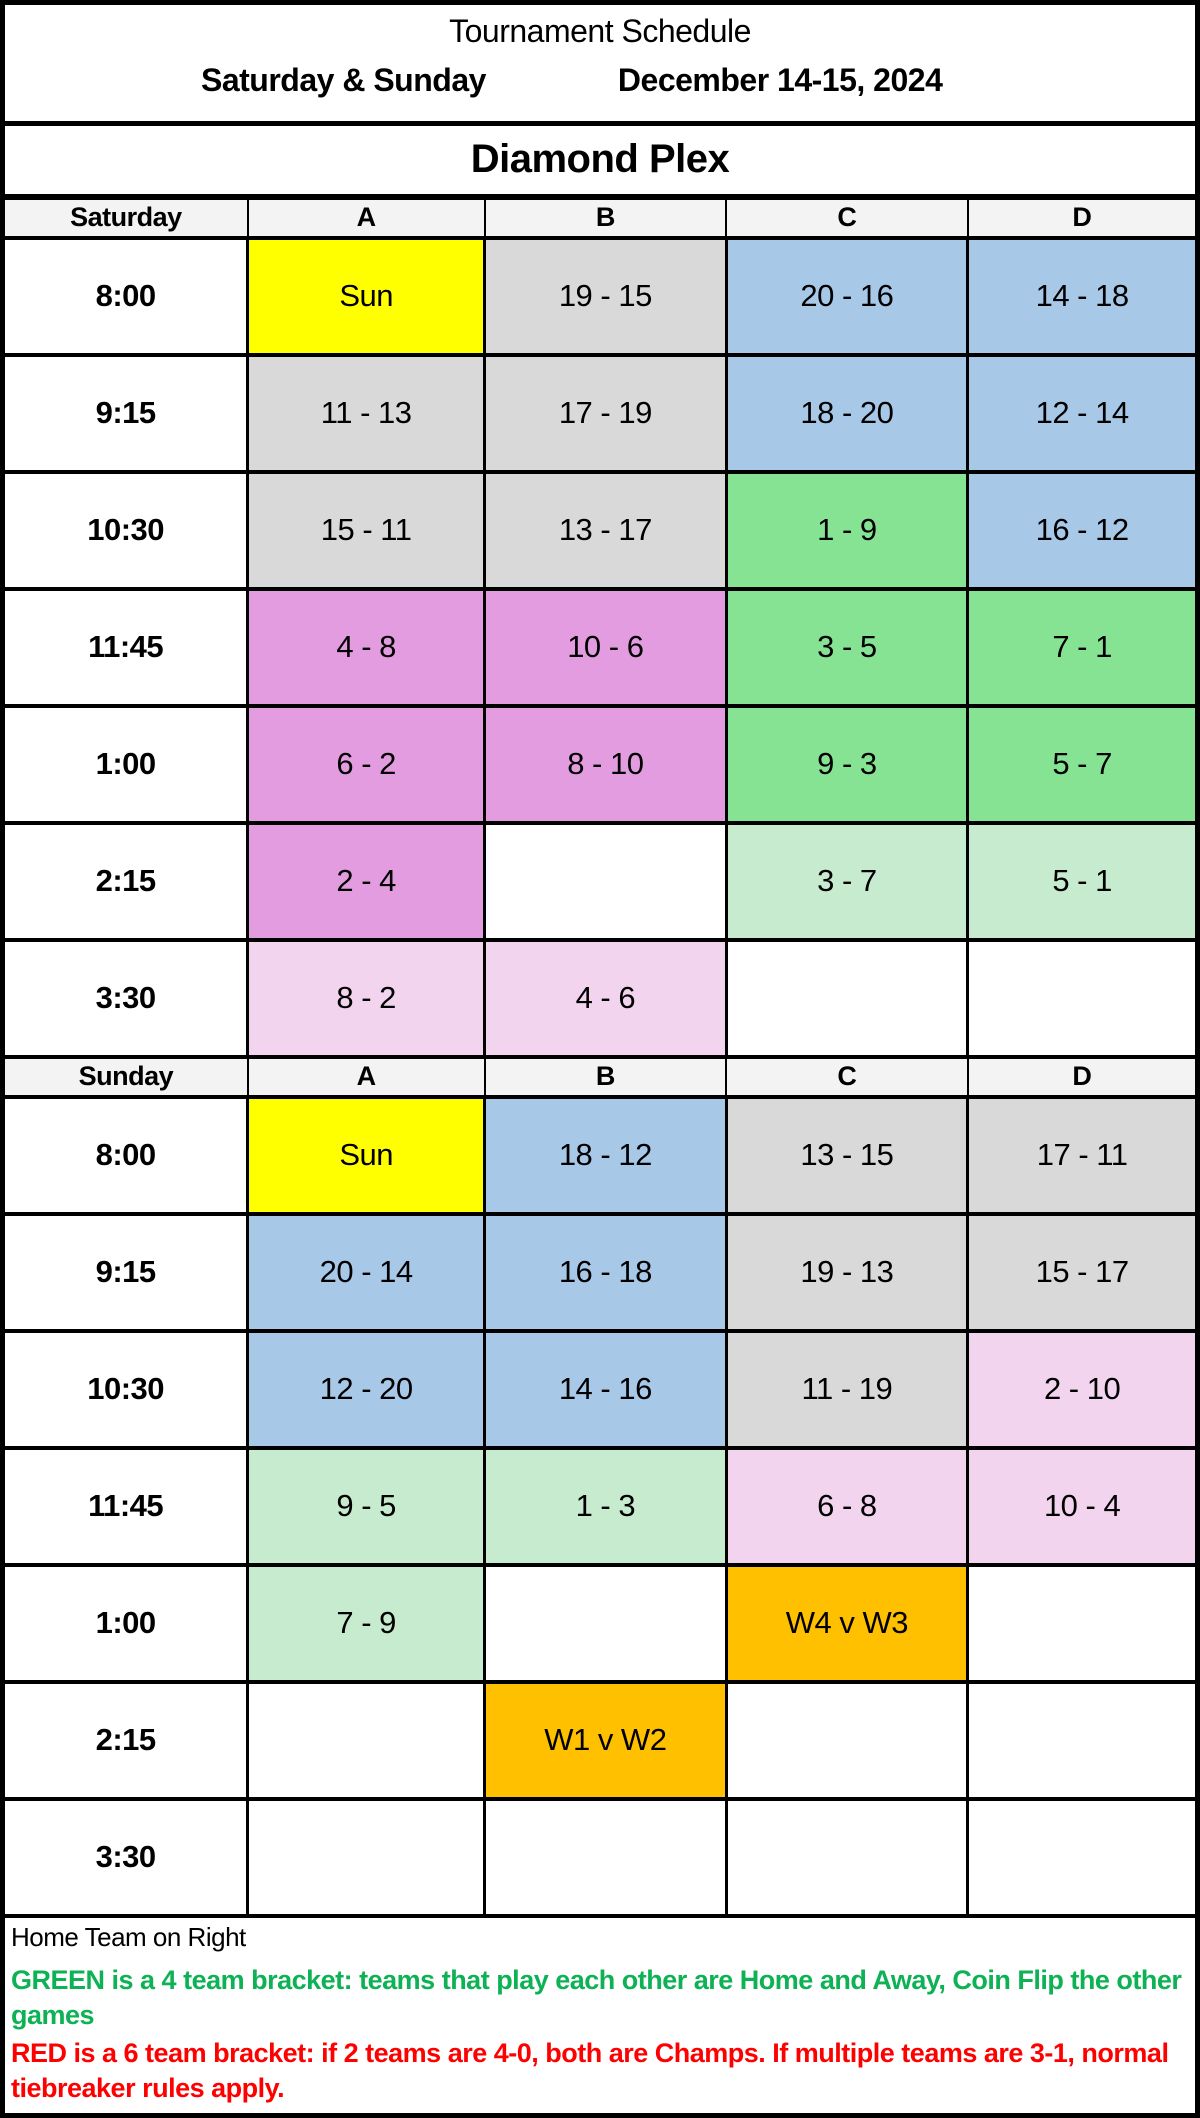 This screenshot has height=2118, width=1200. Describe the element at coordinates (1080, 413) in the screenshot. I see `game-cell: 12 - 14` at that location.